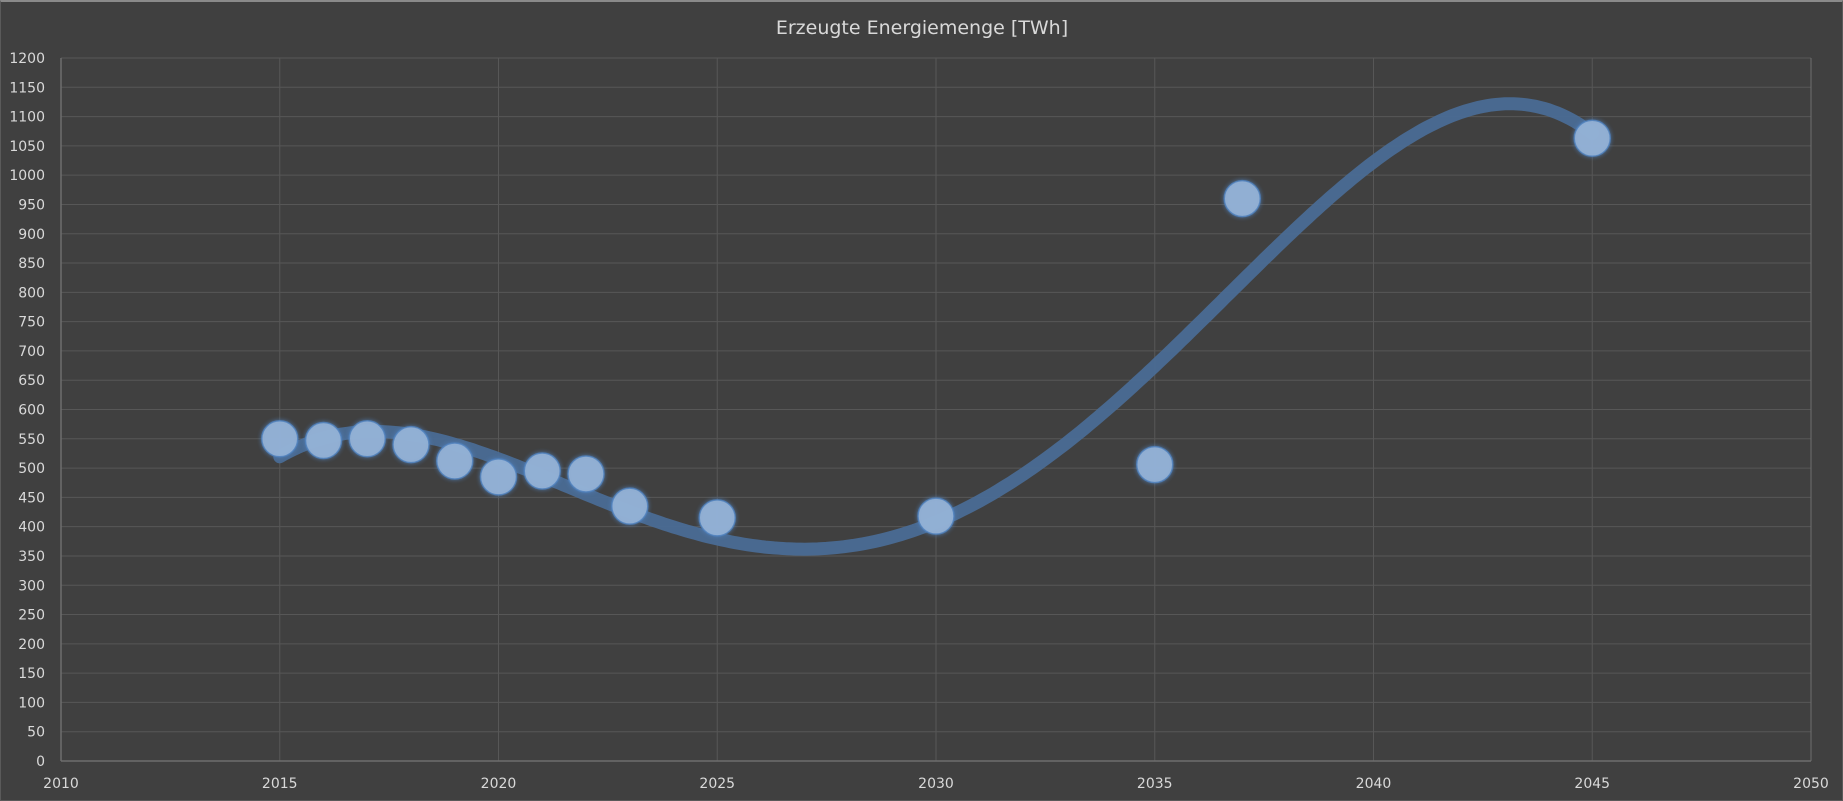  I want to click on y-tick-label: 300, so click(31, 586).